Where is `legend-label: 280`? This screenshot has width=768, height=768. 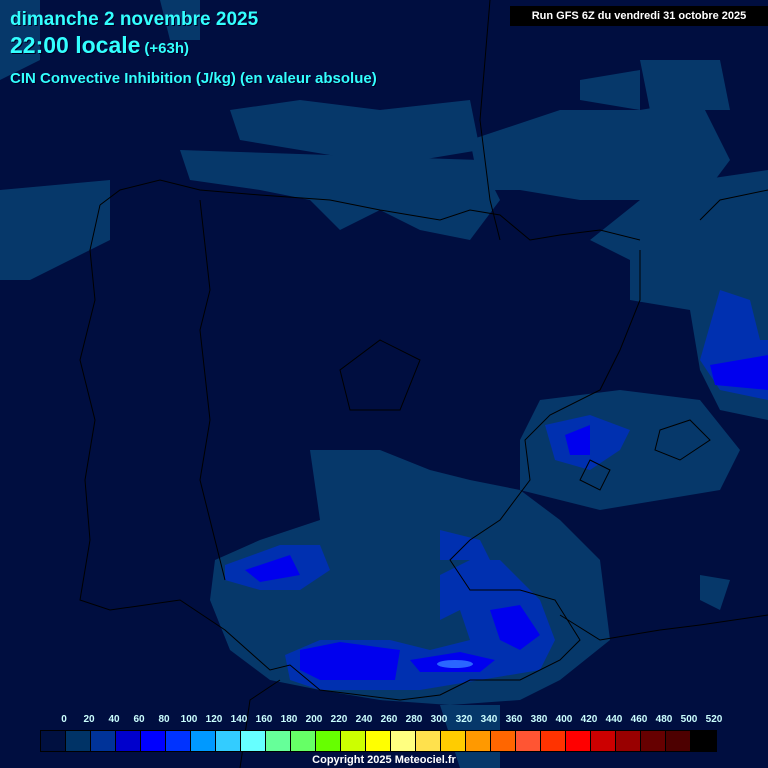 legend-label: 280 is located at coordinates (414, 719).